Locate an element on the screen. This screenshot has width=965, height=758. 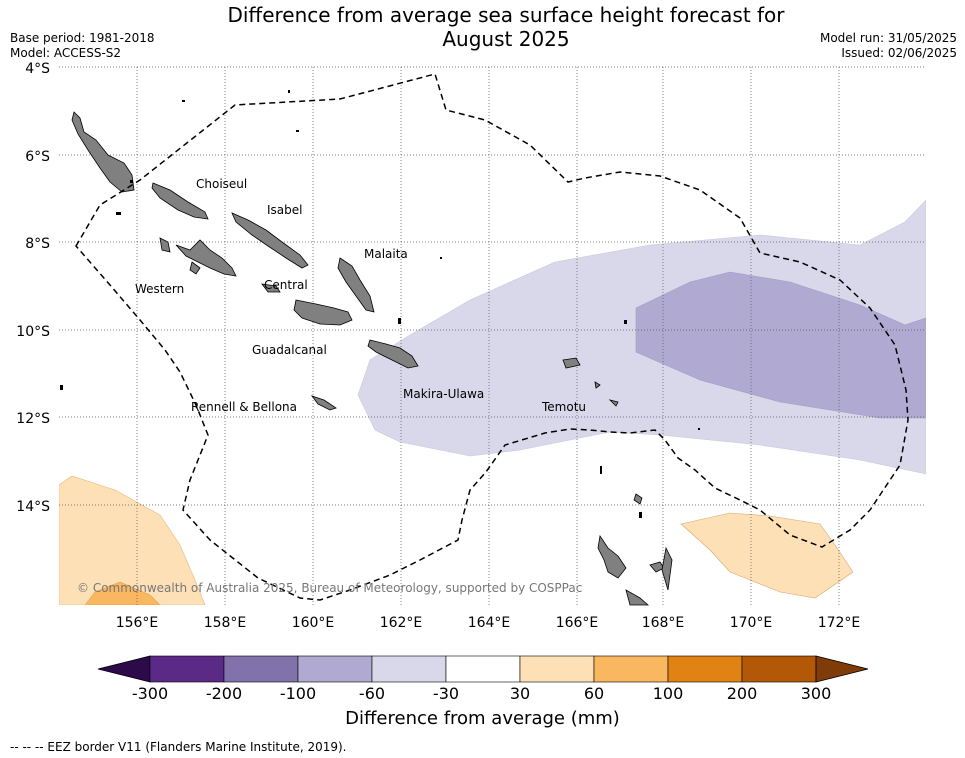
island-ambrym is located at coordinates (667, 568).